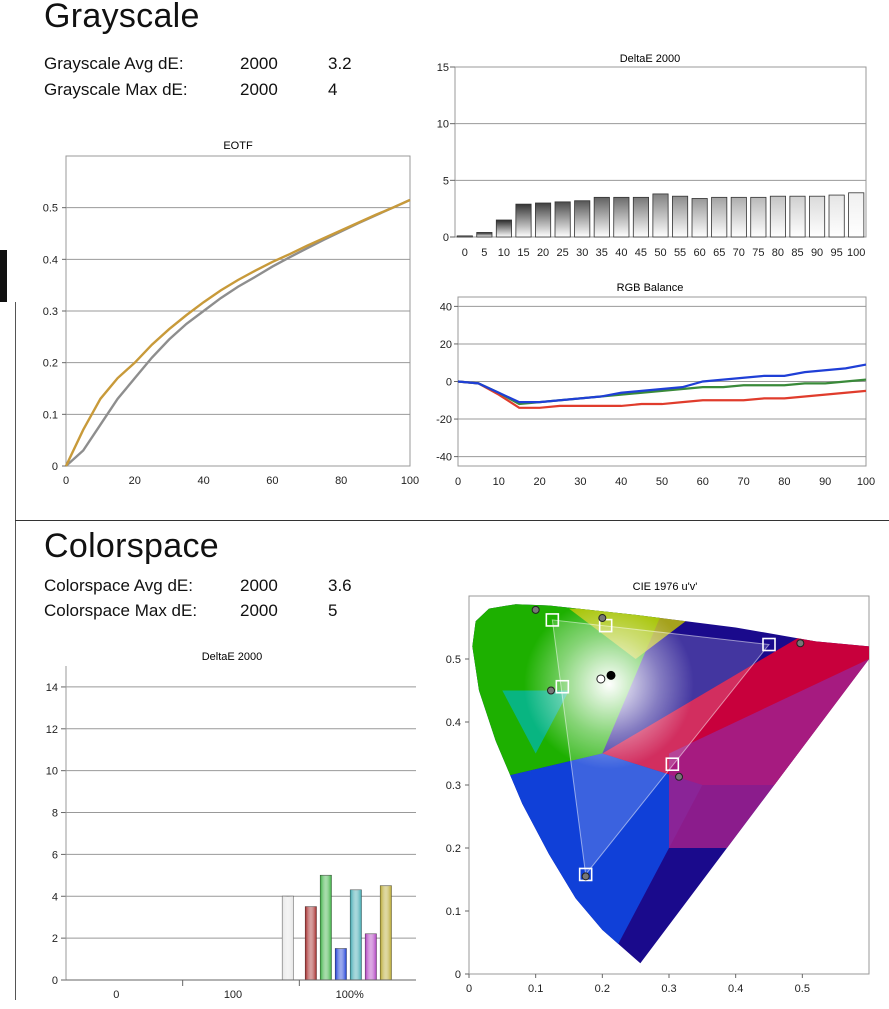  Describe the element at coordinates (55, 855) in the screenshot. I see `colorspace-delta-y-tick-label: 6` at that location.